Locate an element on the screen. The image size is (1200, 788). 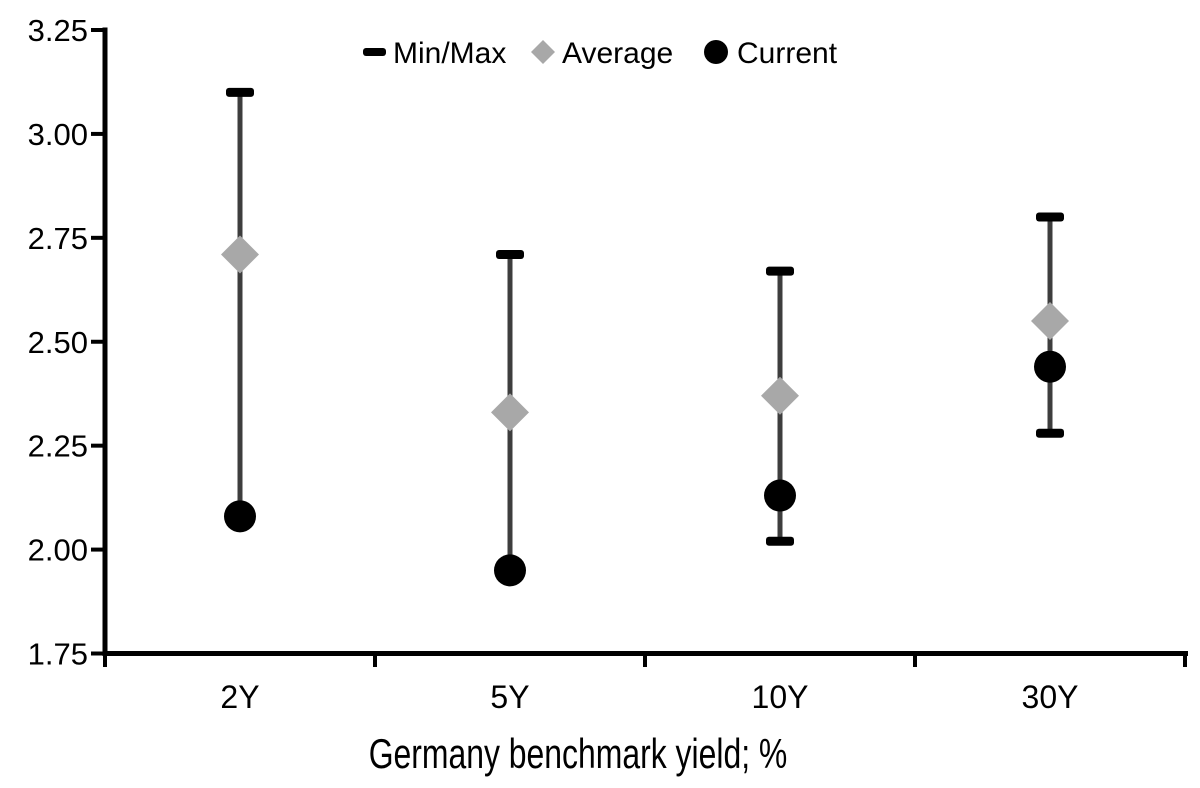
current-marker-30y is located at coordinates (1050, 366).